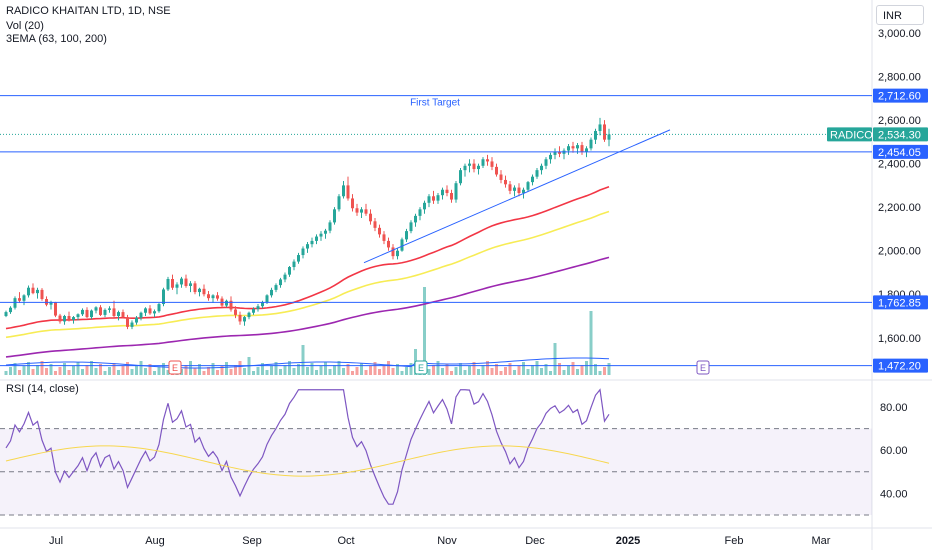 The height and width of the screenshot is (555, 932). What do you see at coordinates (345, 541) in the screenshot?
I see `time-axis-label: Oct` at bounding box center [345, 541].